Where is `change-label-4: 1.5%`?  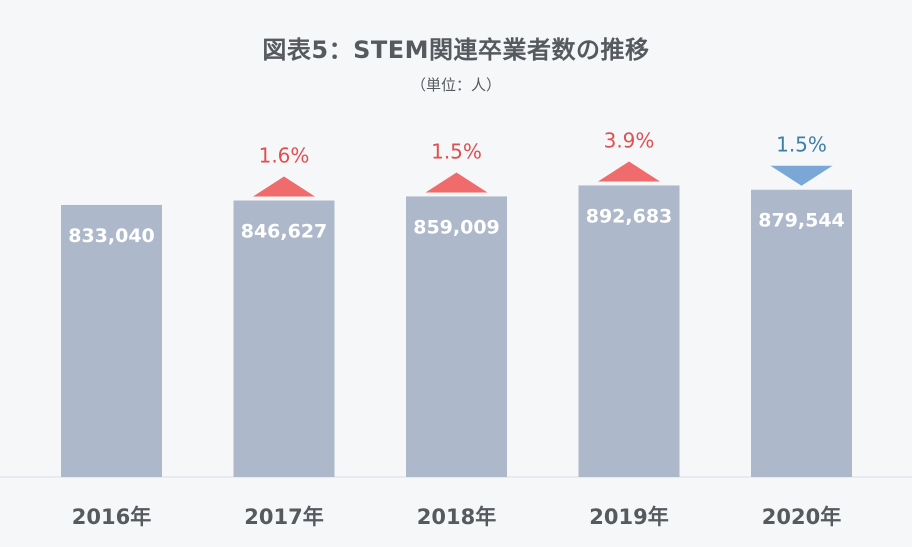 change-label-4: 1.5% is located at coordinates (801, 145).